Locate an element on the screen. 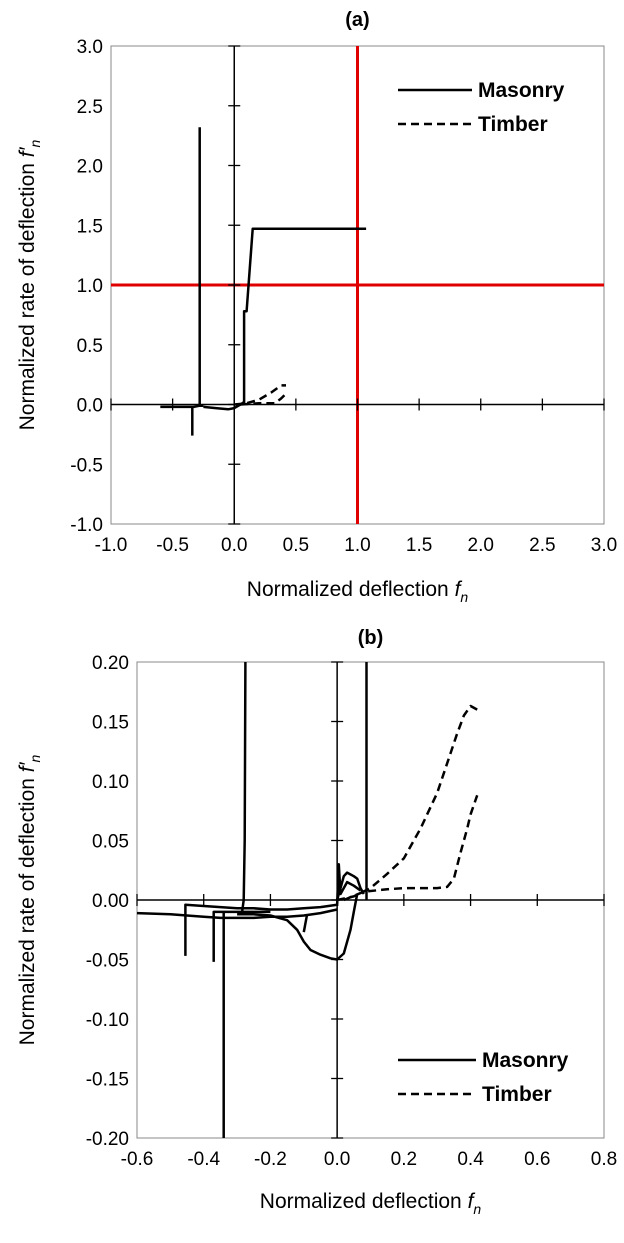 Image resolution: width=624 pixels, height=1243 pixels. y-tick-label: -0.10 is located at coordinates (107, 1020).